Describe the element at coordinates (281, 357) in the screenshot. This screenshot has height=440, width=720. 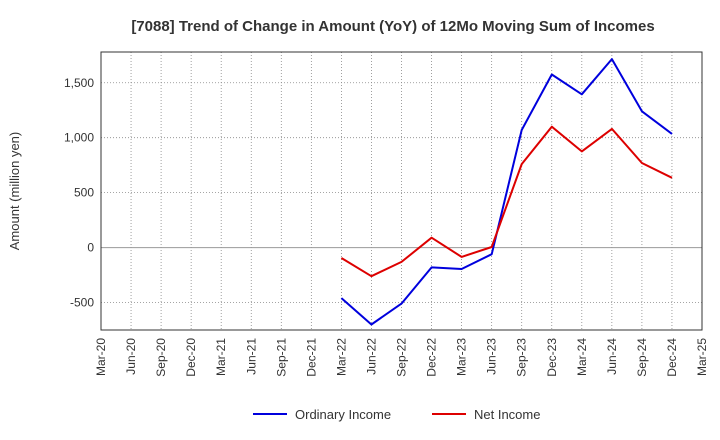
I see `x-tick-label: Sep-21` at that location.